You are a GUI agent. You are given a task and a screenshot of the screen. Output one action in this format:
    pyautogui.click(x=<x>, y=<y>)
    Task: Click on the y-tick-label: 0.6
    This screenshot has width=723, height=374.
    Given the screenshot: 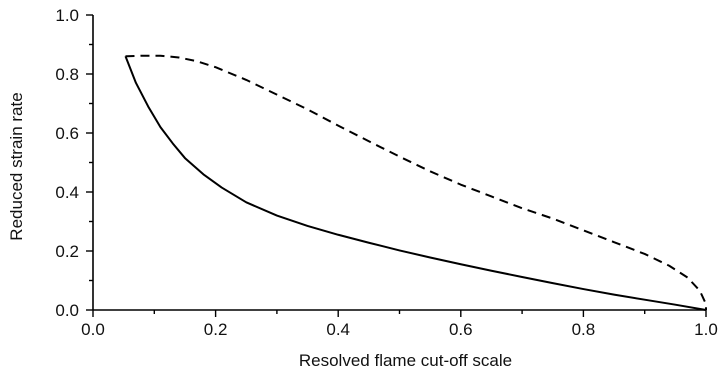 What is the action you would take?
    pyautogui.click(x=67, y=133)
    